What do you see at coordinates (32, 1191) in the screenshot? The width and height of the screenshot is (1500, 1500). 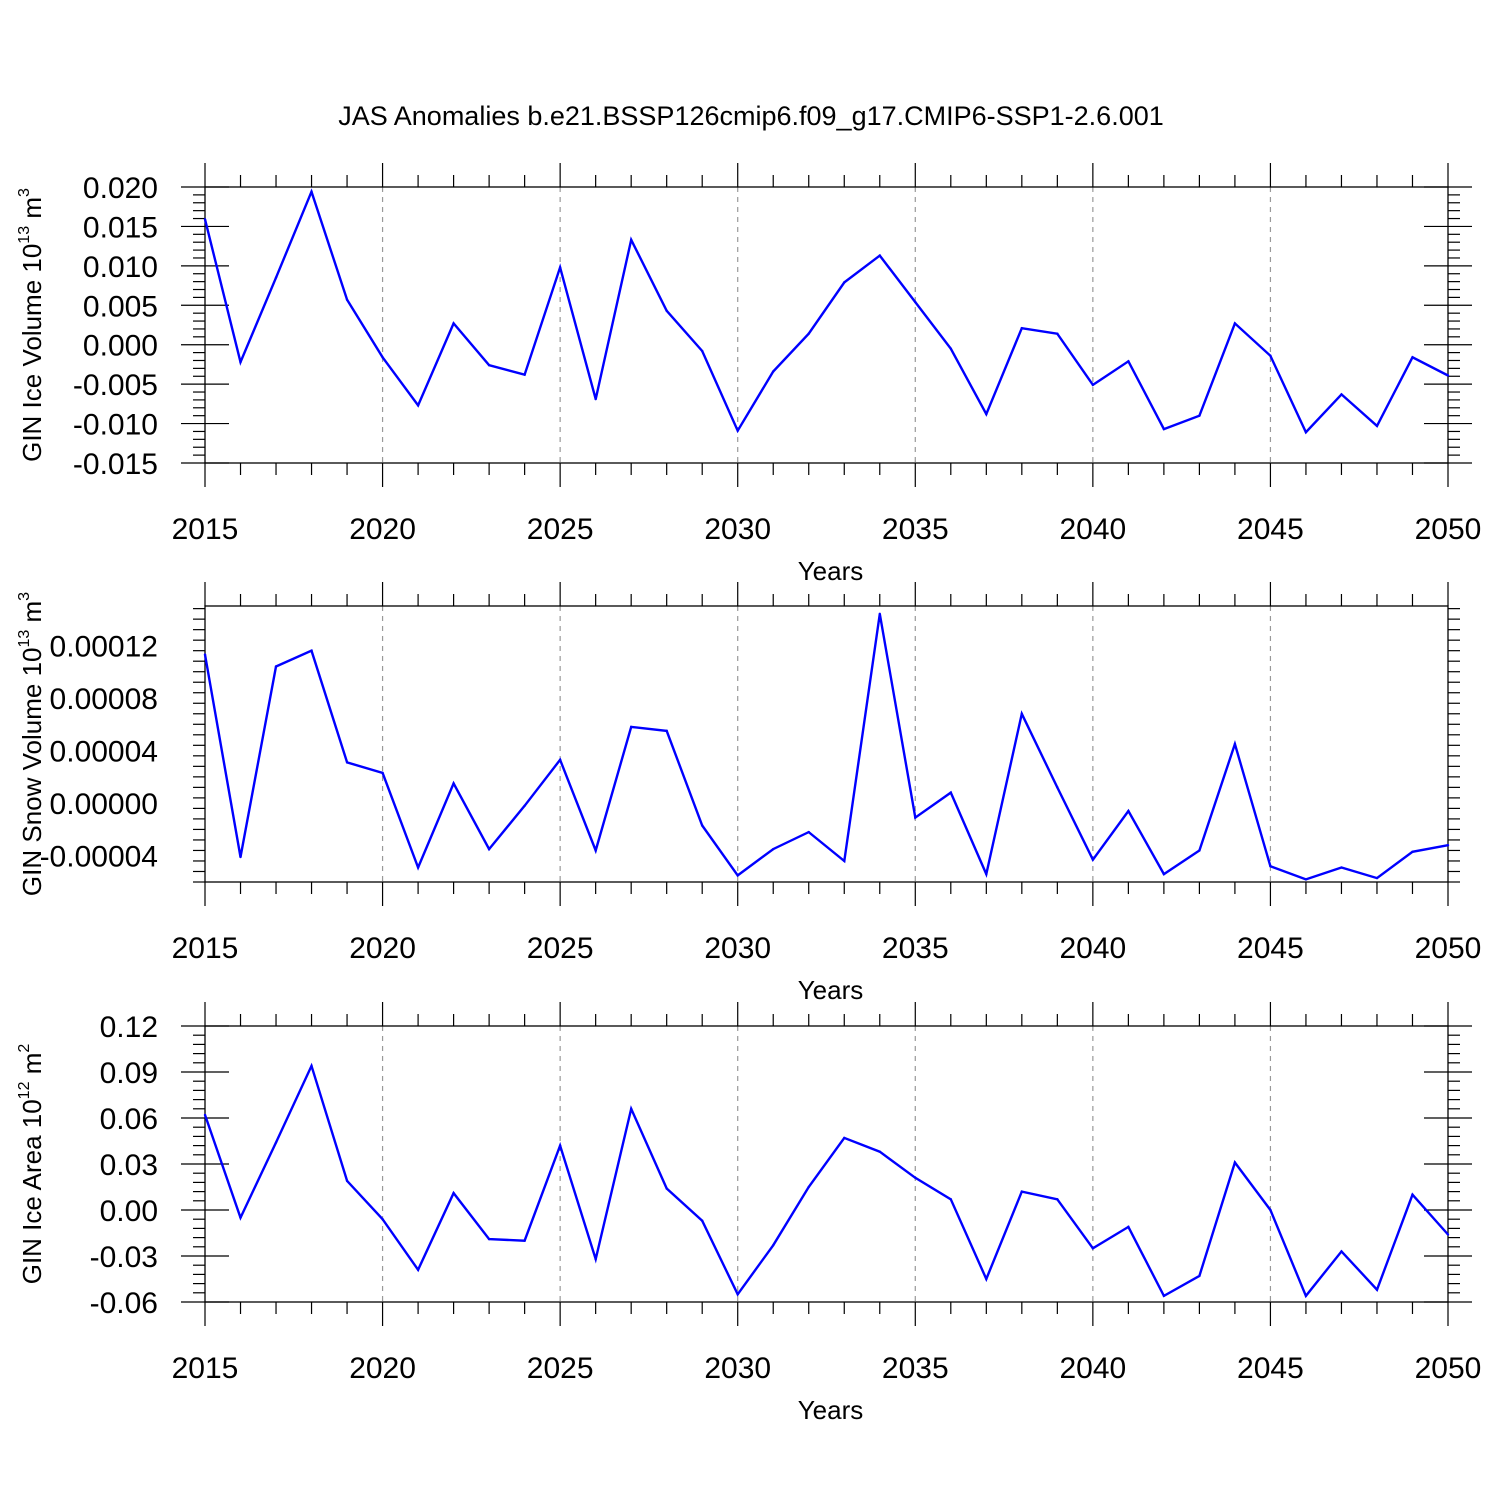 I see `y-axis-title-base: GIN Ice Area 10` at bounding box center [32, 1191].